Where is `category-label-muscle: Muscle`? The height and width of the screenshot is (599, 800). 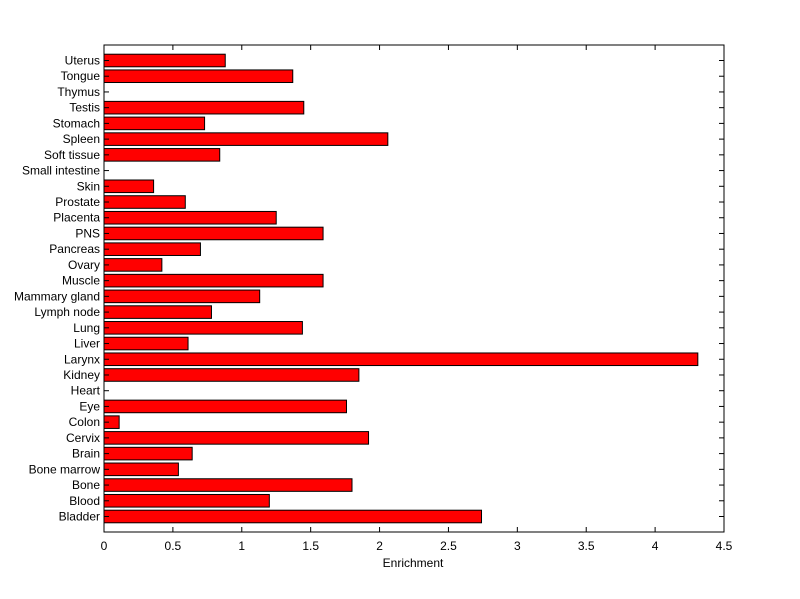
category-label-muscle: Muscle is located at coordinates (81, 281).